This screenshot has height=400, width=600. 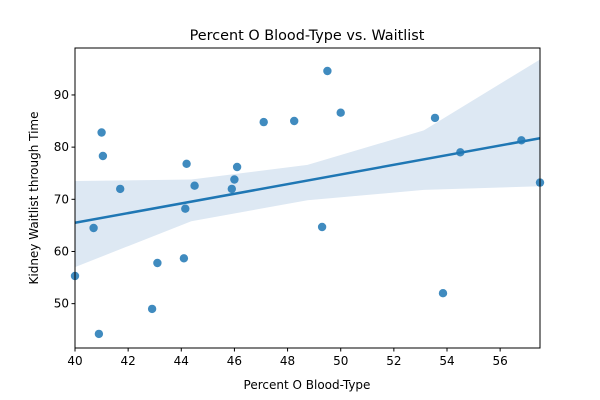 What do you see at coordinates (61, 251) in the screenshot?
I see `y-tick-label: 60` at bounding box center [61, 251].